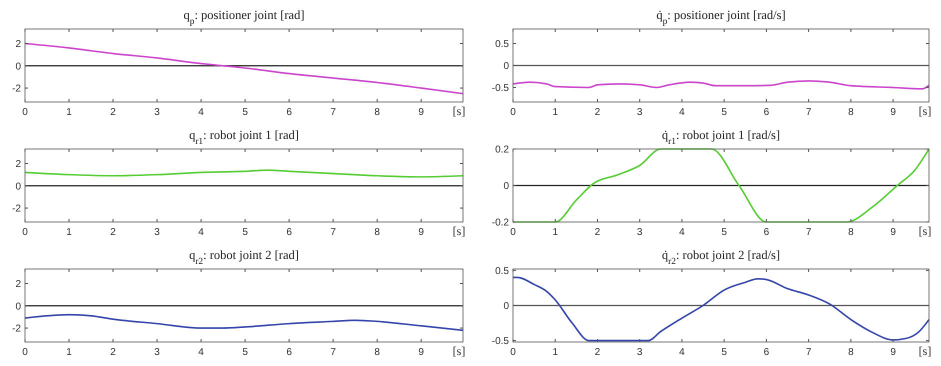 The image size is (941, 366). What do you see at coordinates (721, 137) in the screenshot?
I see `chart-title: q̇$_{r1}$: robot joint 1 [rad/s]` at bounding box center [721, 137].